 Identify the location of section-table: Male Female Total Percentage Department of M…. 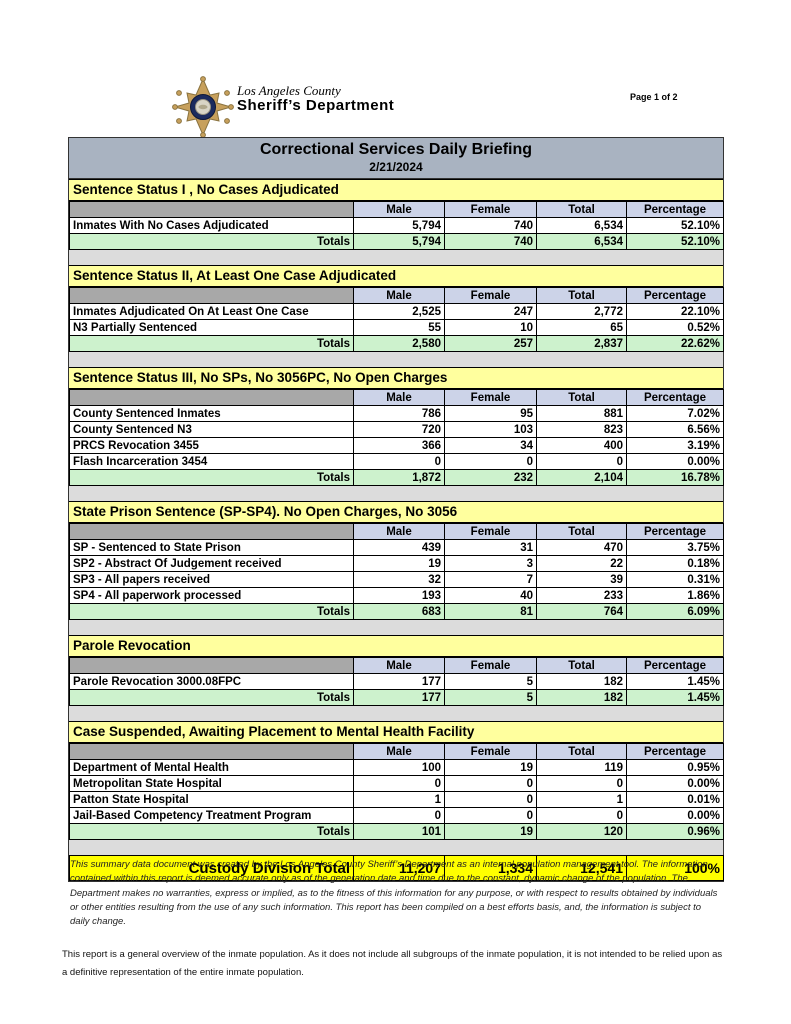
(396, 791).